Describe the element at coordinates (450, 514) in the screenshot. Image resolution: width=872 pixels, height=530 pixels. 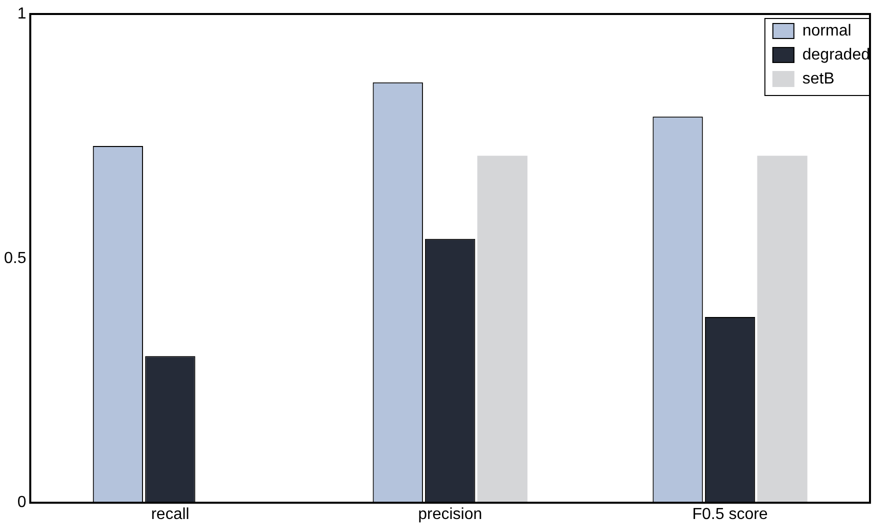
I see `x-tick-label: precision` at that location.